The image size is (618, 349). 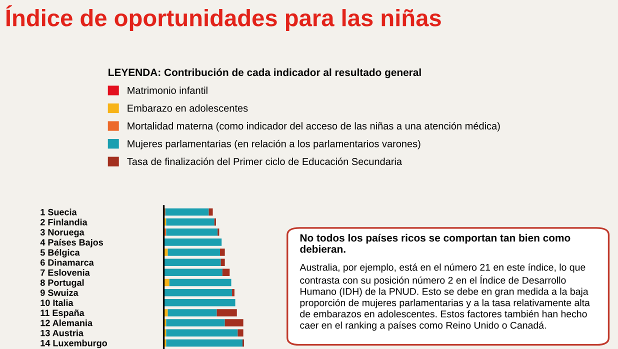 I want to click on legend-label: Matrimonio infantil, so click(x=168, y=90).